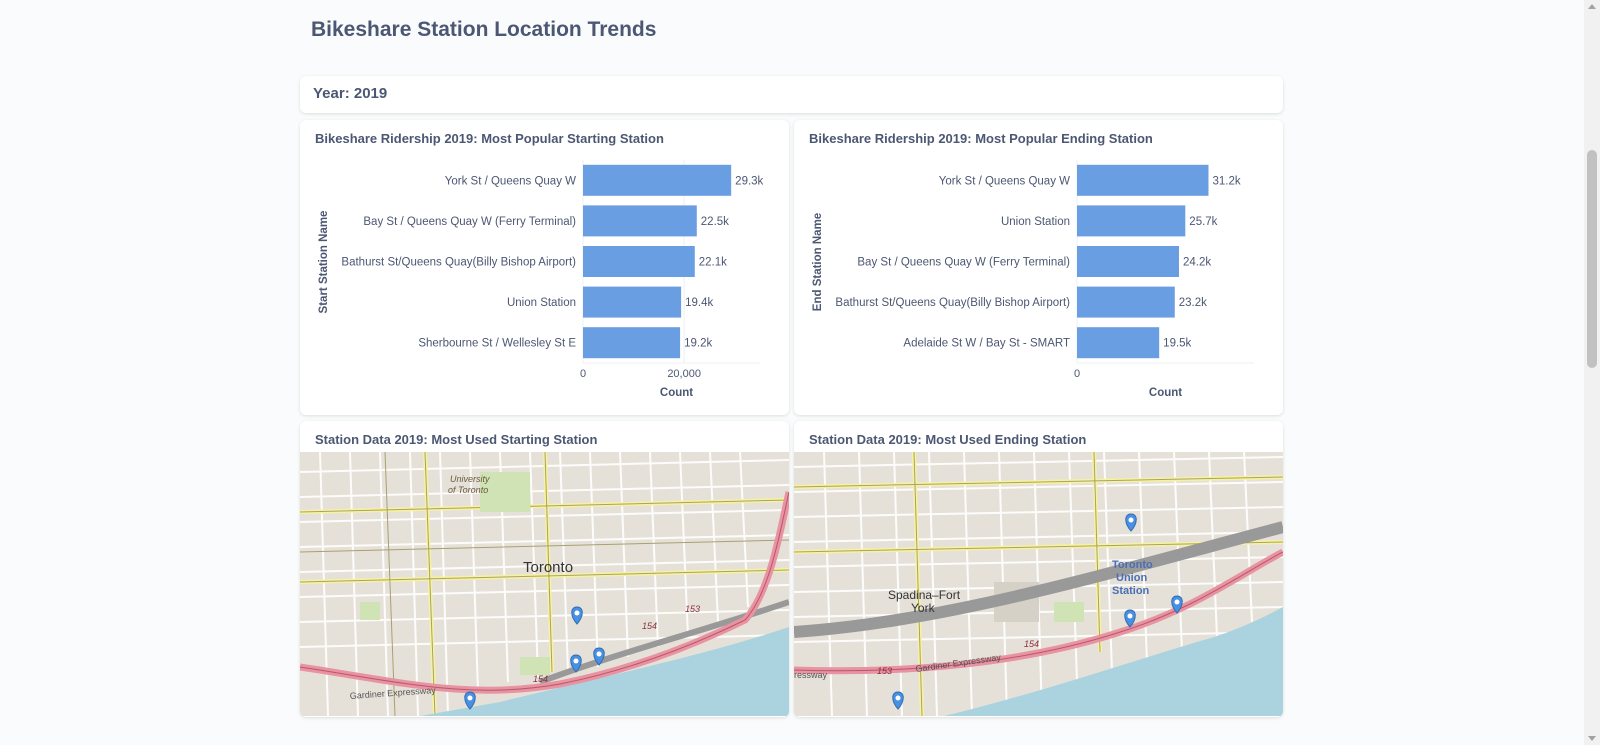 This screenshot has width=1600, height=745. I want to click on year-filter-label: Year: 2019, so click(350, 93).